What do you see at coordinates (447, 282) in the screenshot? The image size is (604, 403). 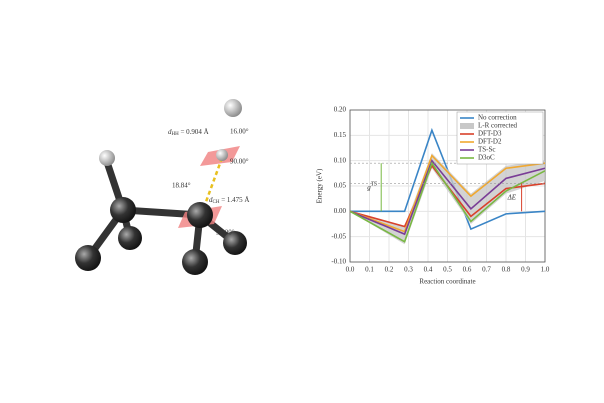 I see `x-axis-label: Reaction coordinate` at bounding box center [447, 282].